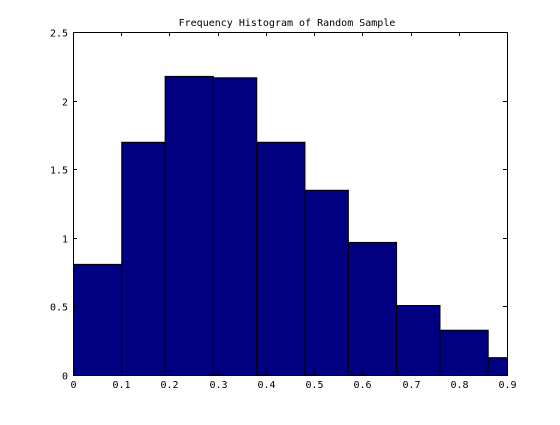  What do you see at coordinates (507, 385) in the screenshot?
I see `x-tick-label: 0.9` at bounding box center [507, 385].